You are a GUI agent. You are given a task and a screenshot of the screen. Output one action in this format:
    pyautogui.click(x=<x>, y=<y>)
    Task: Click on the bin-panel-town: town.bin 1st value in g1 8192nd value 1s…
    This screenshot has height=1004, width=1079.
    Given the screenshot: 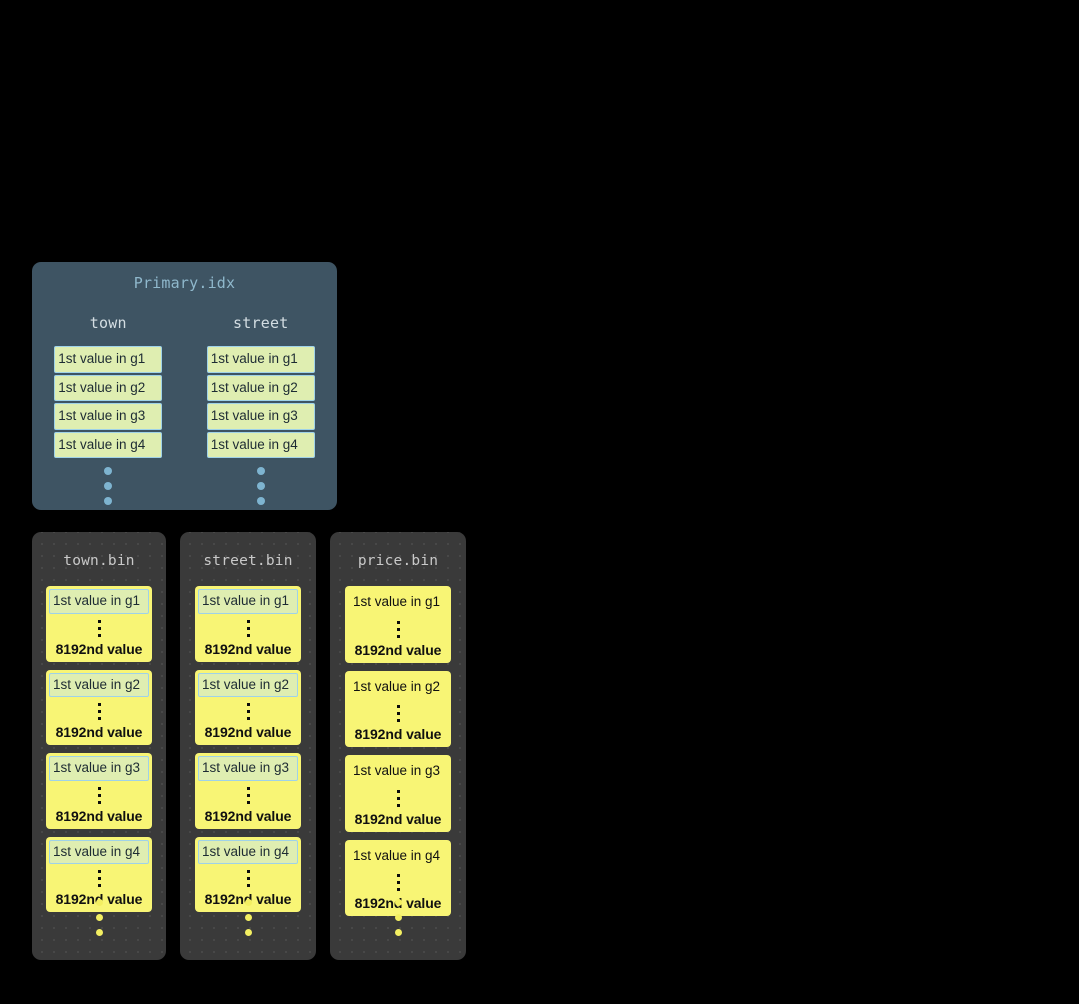 What is the action you would take?
    pyautogui.click(x=99, y=746)
    